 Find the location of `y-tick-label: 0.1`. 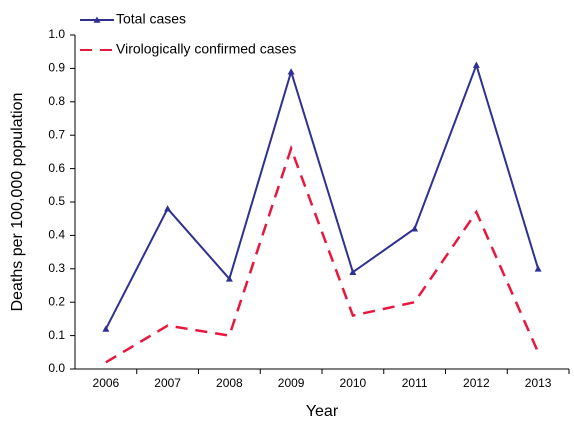

y-tick-label: 0.1 is located at coordinates (56, 335).